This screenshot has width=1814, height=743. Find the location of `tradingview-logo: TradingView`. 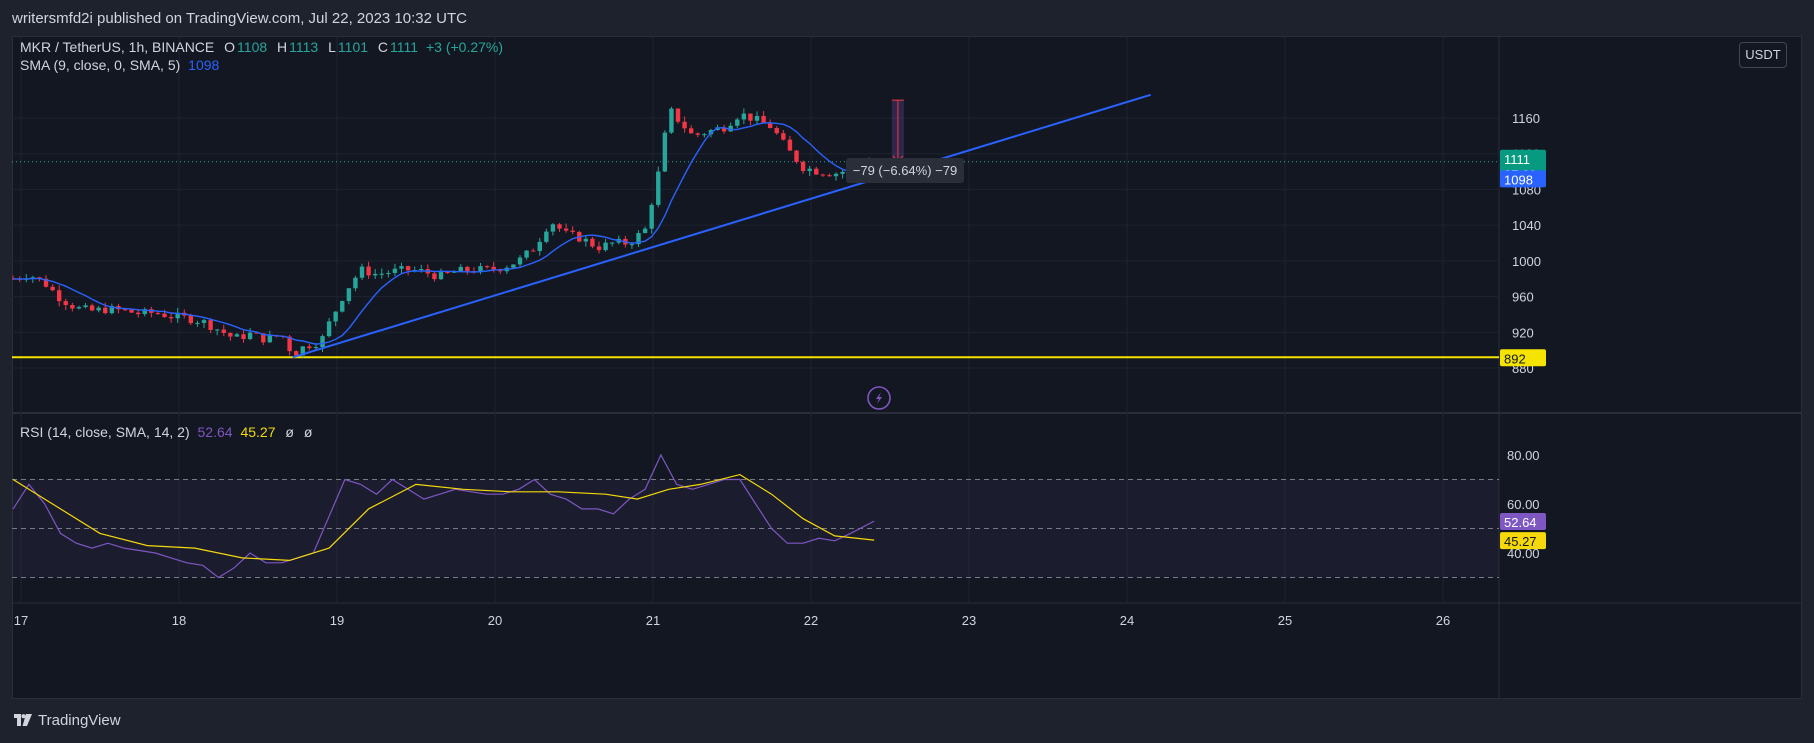

tradingview-logo: TradingView is located at coordinates (67, 720).